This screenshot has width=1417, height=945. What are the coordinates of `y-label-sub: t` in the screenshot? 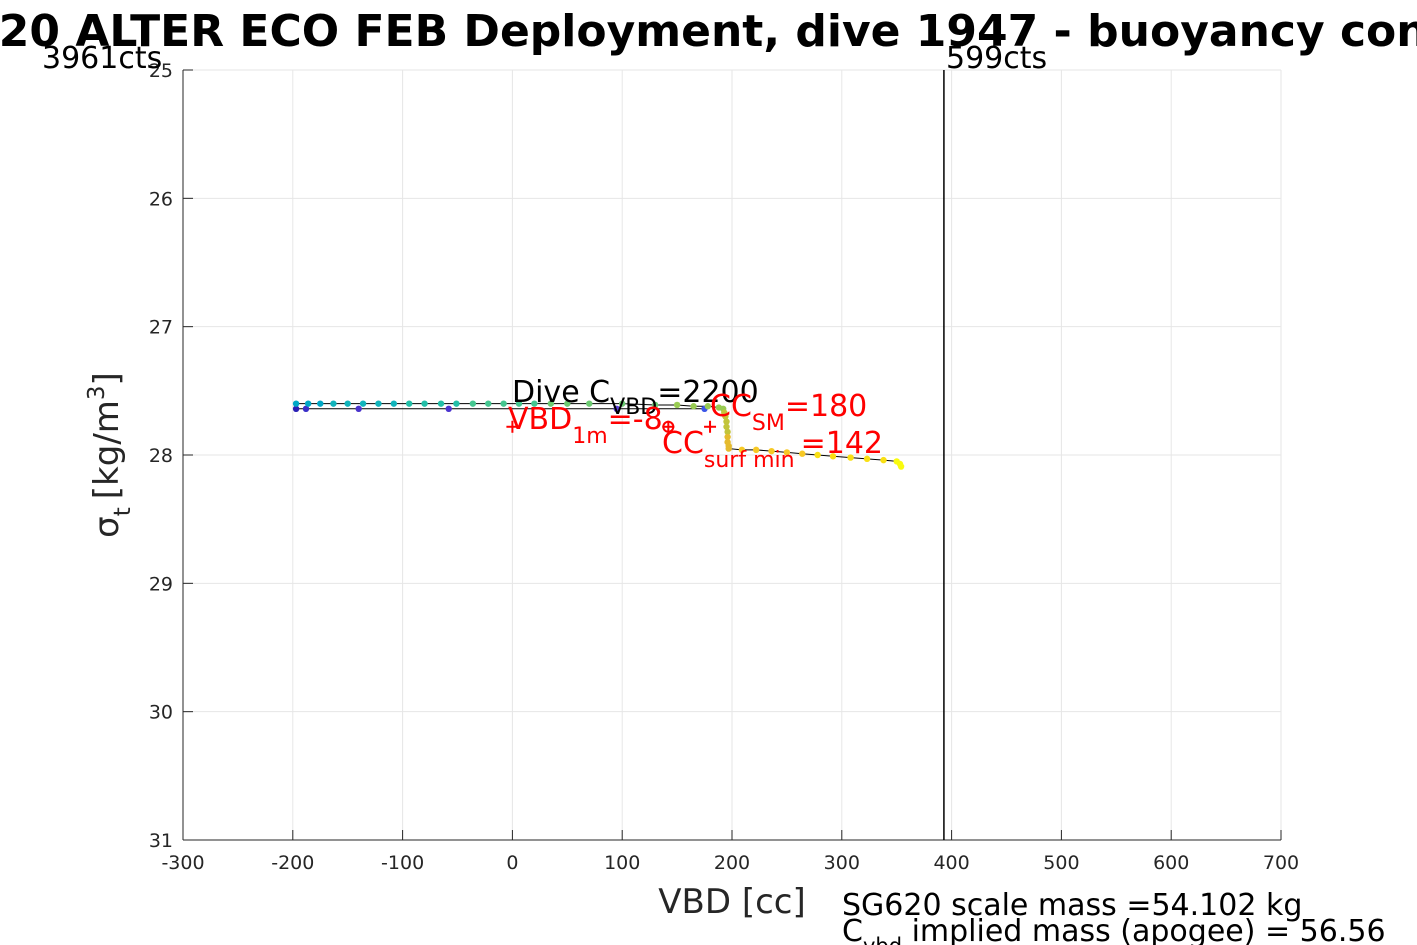 It's located at (123, 511).